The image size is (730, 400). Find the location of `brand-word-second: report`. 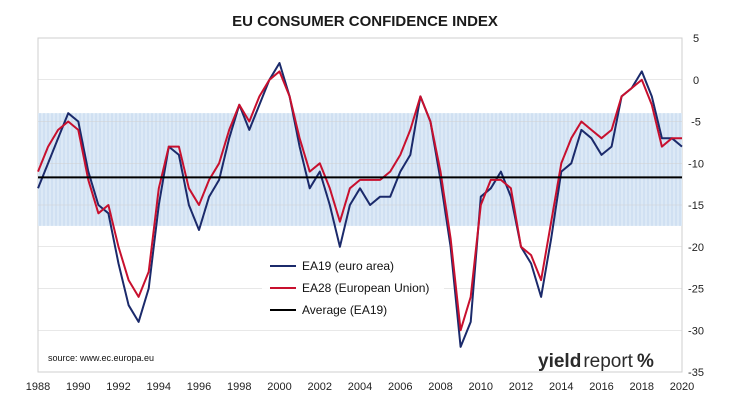

brand-word-second: report is located at coordinates (608, 361).